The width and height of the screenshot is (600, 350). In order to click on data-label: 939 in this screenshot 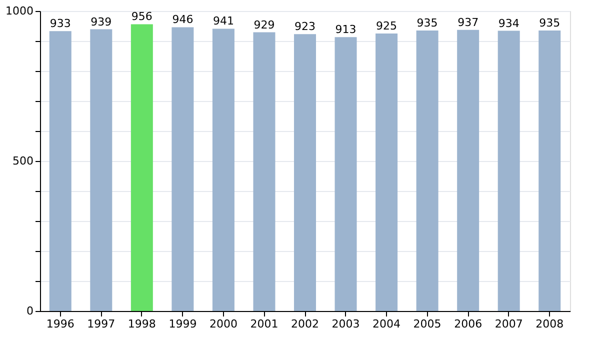, I will do `click(101, 21)`.